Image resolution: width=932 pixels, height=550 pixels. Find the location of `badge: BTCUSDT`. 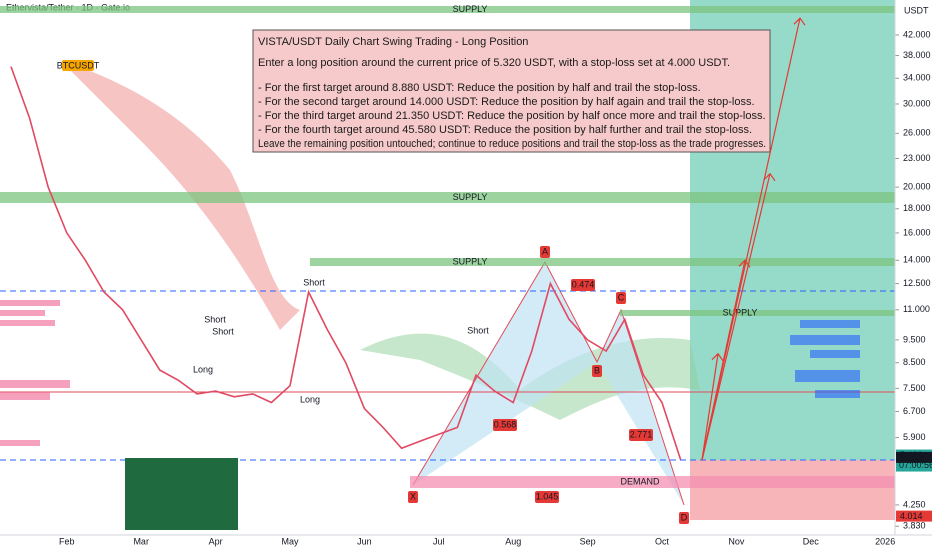

badge: BTCUSDT is located at coordinates (78, 65).